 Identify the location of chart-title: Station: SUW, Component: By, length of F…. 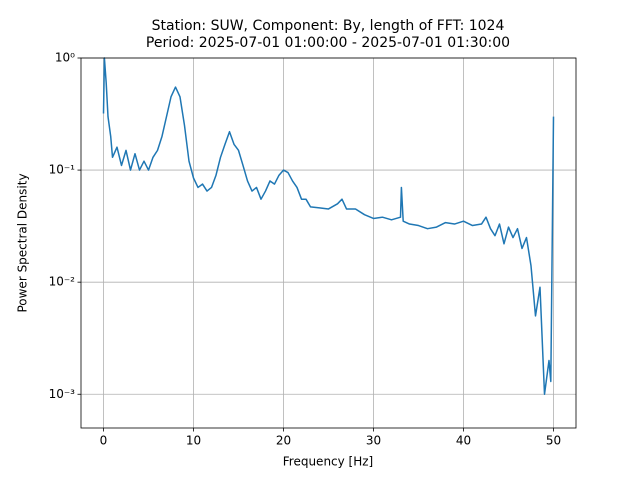
(328, 26).